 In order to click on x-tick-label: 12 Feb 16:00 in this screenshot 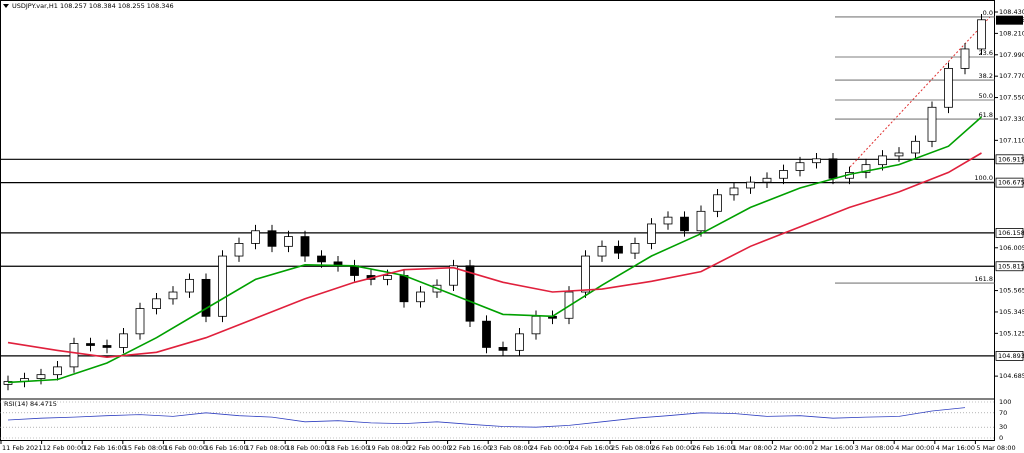, I will do `click(104, 448)`.